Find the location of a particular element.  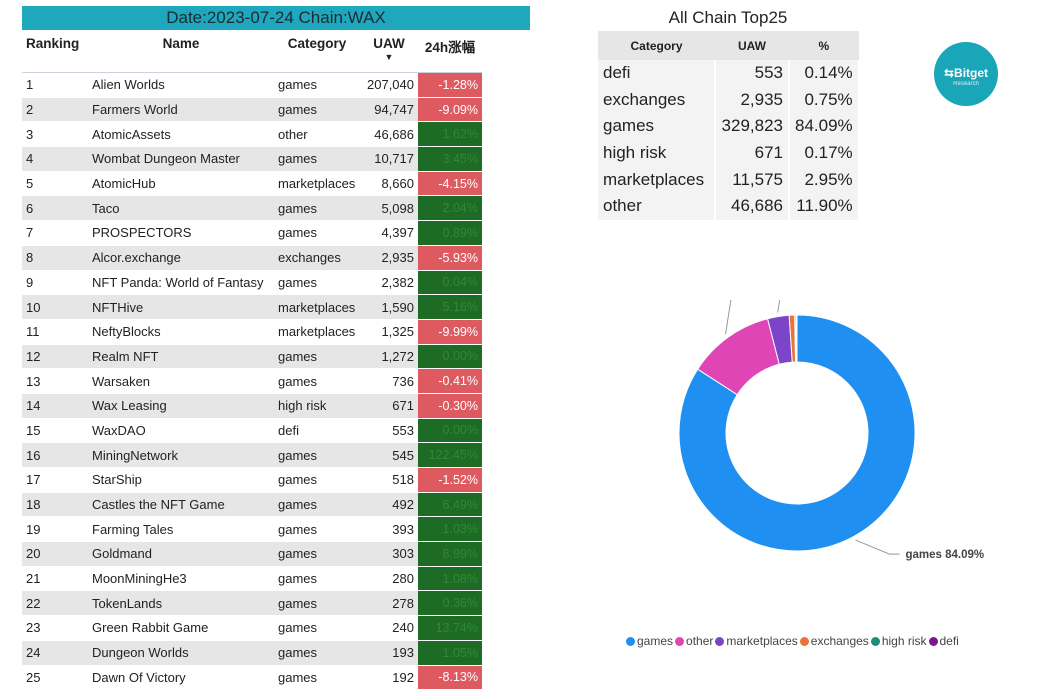

table-row: 14 Wax Leasing high risk 671 -0.30% is located at coordinates (252, 406).